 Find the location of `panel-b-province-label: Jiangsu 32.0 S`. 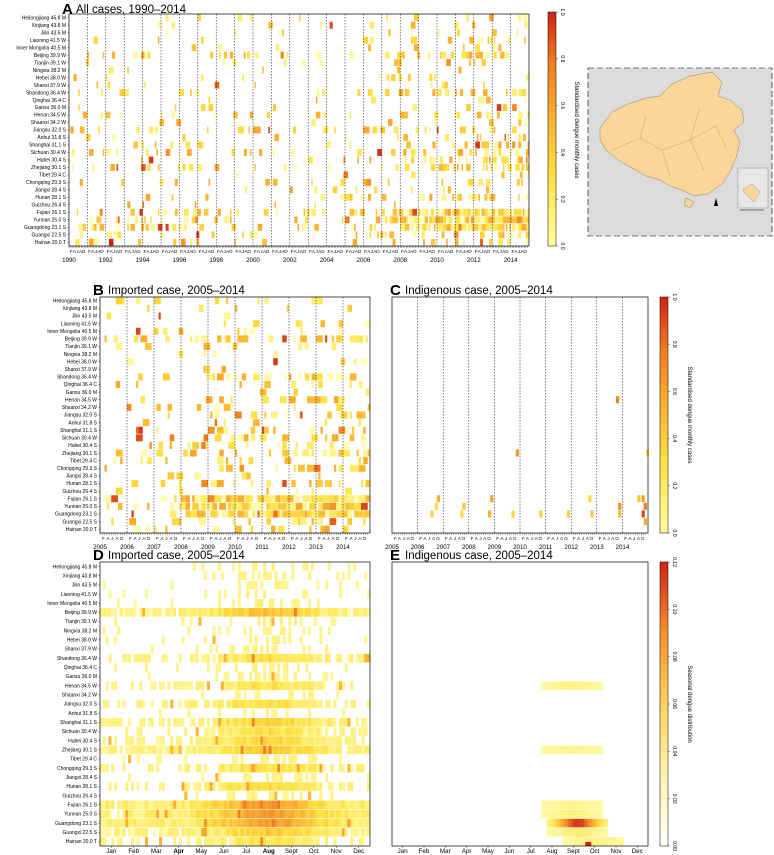

panel-b-province-label: Jiangsu 32.0 S is located at coordinates (81, 416).